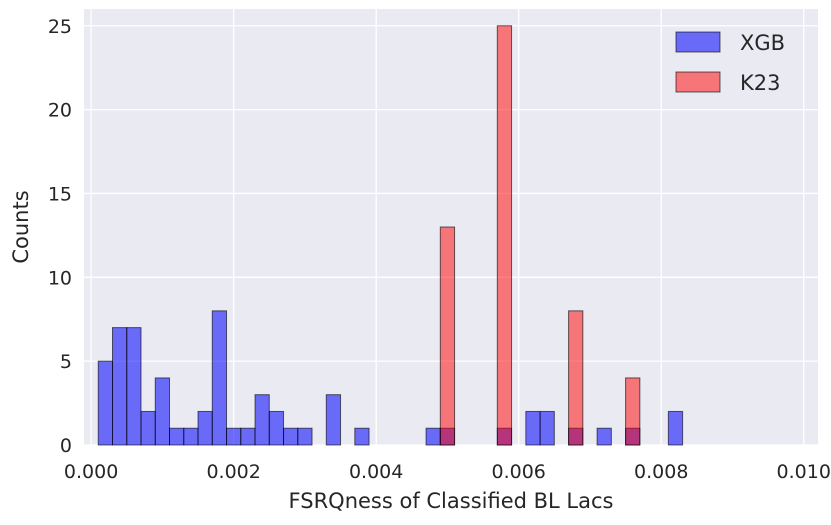 The height and width of the screenshot is (525, 831). What do you see at coordinates (804, 472) in the screenshot?
I see `x-tick-label: 0.010` at bounding box center [804, 472].